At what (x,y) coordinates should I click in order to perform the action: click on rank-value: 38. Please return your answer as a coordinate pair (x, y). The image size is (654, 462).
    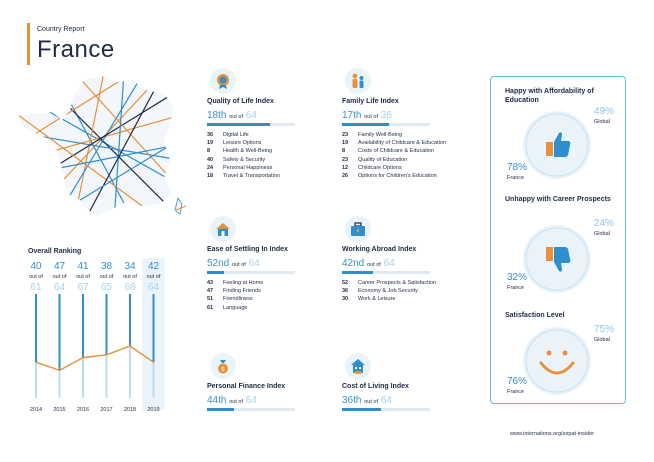
    Looking at the image, I should click on (107, 266).